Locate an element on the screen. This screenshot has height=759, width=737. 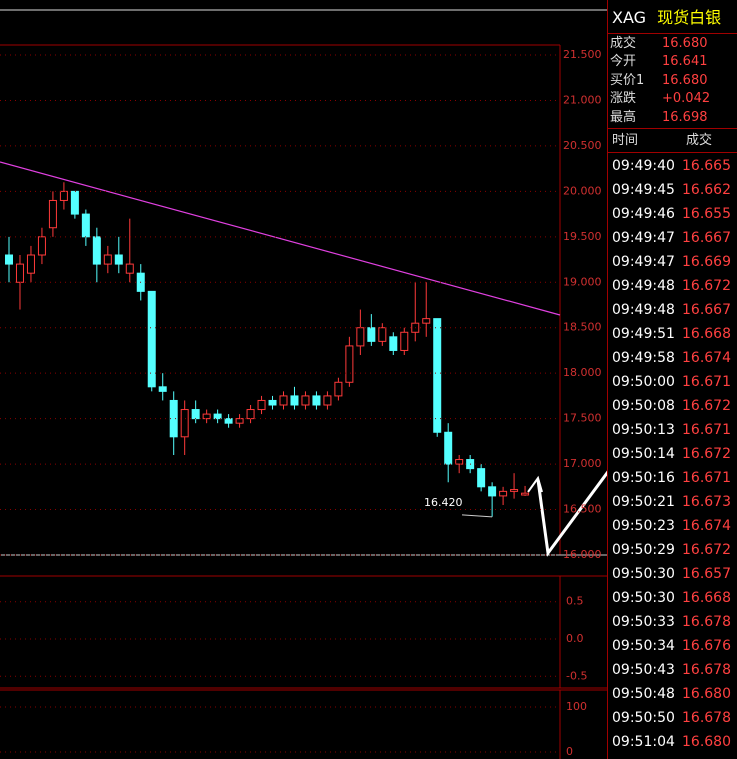
trade-price: 16.665 is located at coordinates (706, 166).